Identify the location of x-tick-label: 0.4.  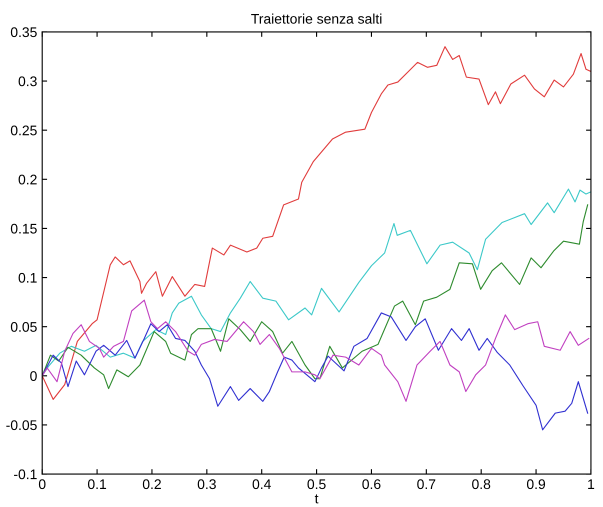
(261, 484).